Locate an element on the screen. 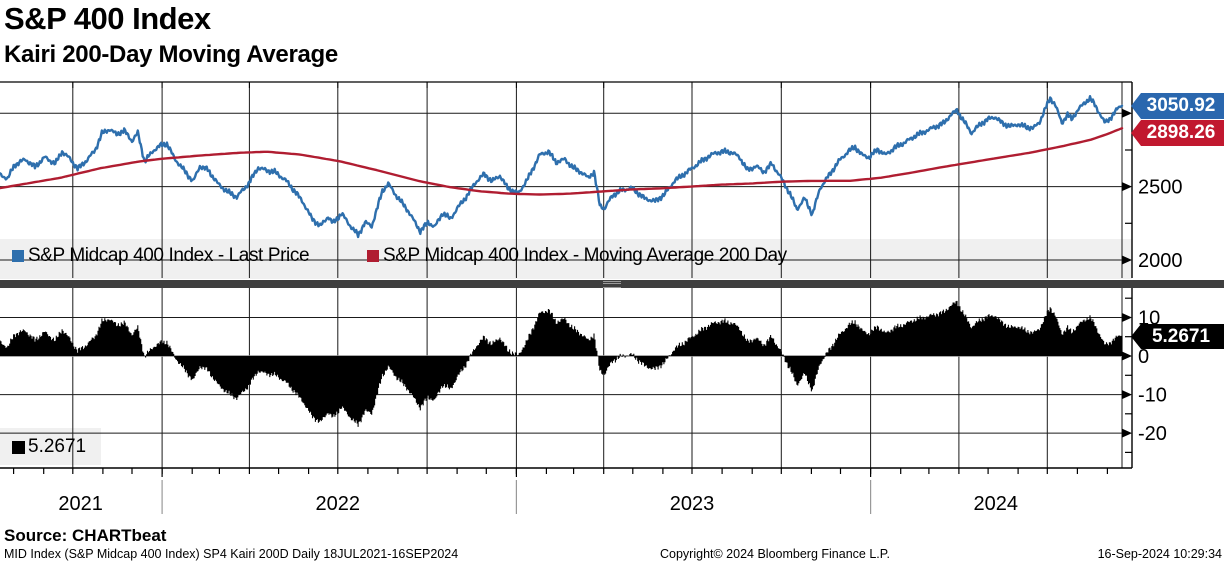 The width and height of the screenshot is (1224, 566). svg-text: 2021 is located at coordinates (80, 504).